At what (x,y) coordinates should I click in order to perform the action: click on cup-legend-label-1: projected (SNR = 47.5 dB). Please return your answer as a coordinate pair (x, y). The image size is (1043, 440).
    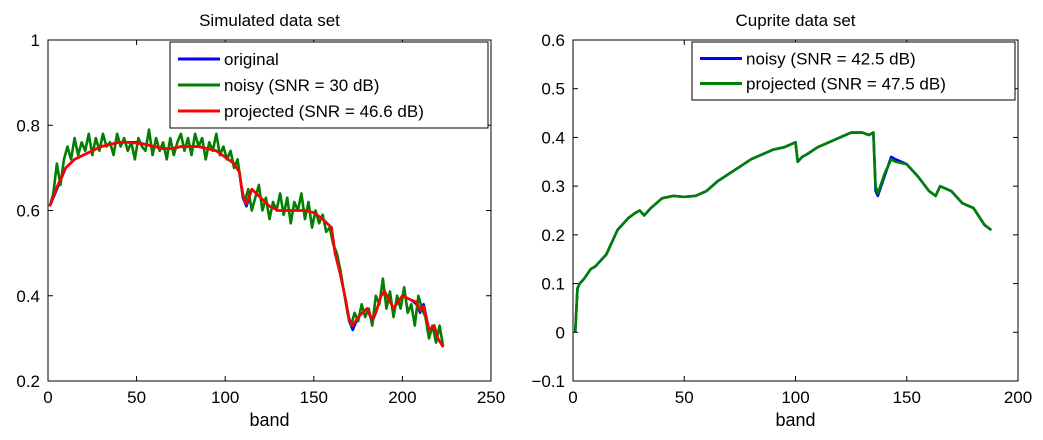
    Looking at the image, I should click on (846, 84).